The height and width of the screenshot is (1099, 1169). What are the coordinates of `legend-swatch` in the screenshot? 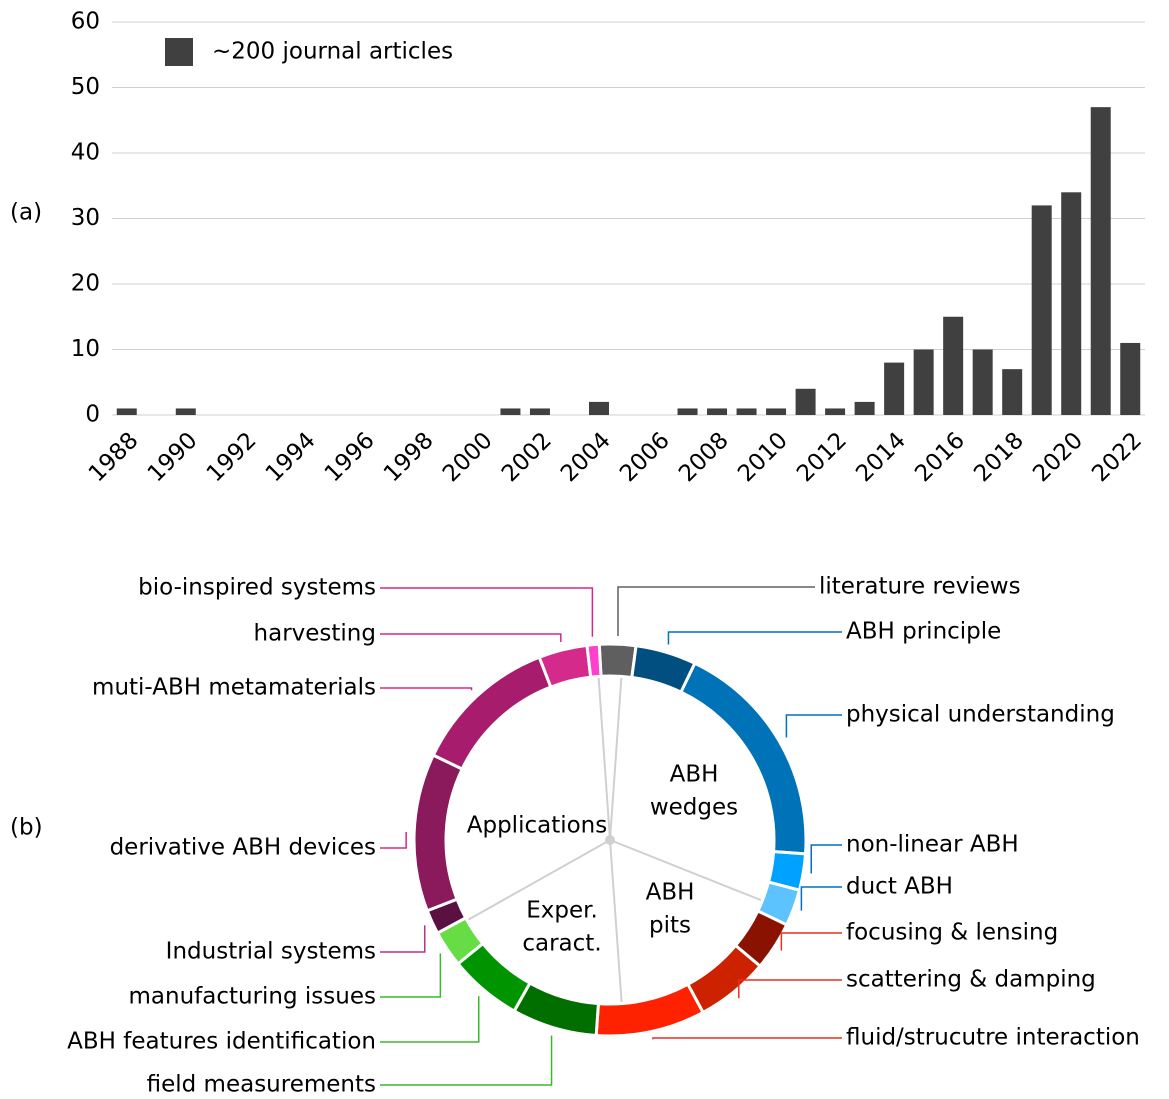 It's located at (179, 52).